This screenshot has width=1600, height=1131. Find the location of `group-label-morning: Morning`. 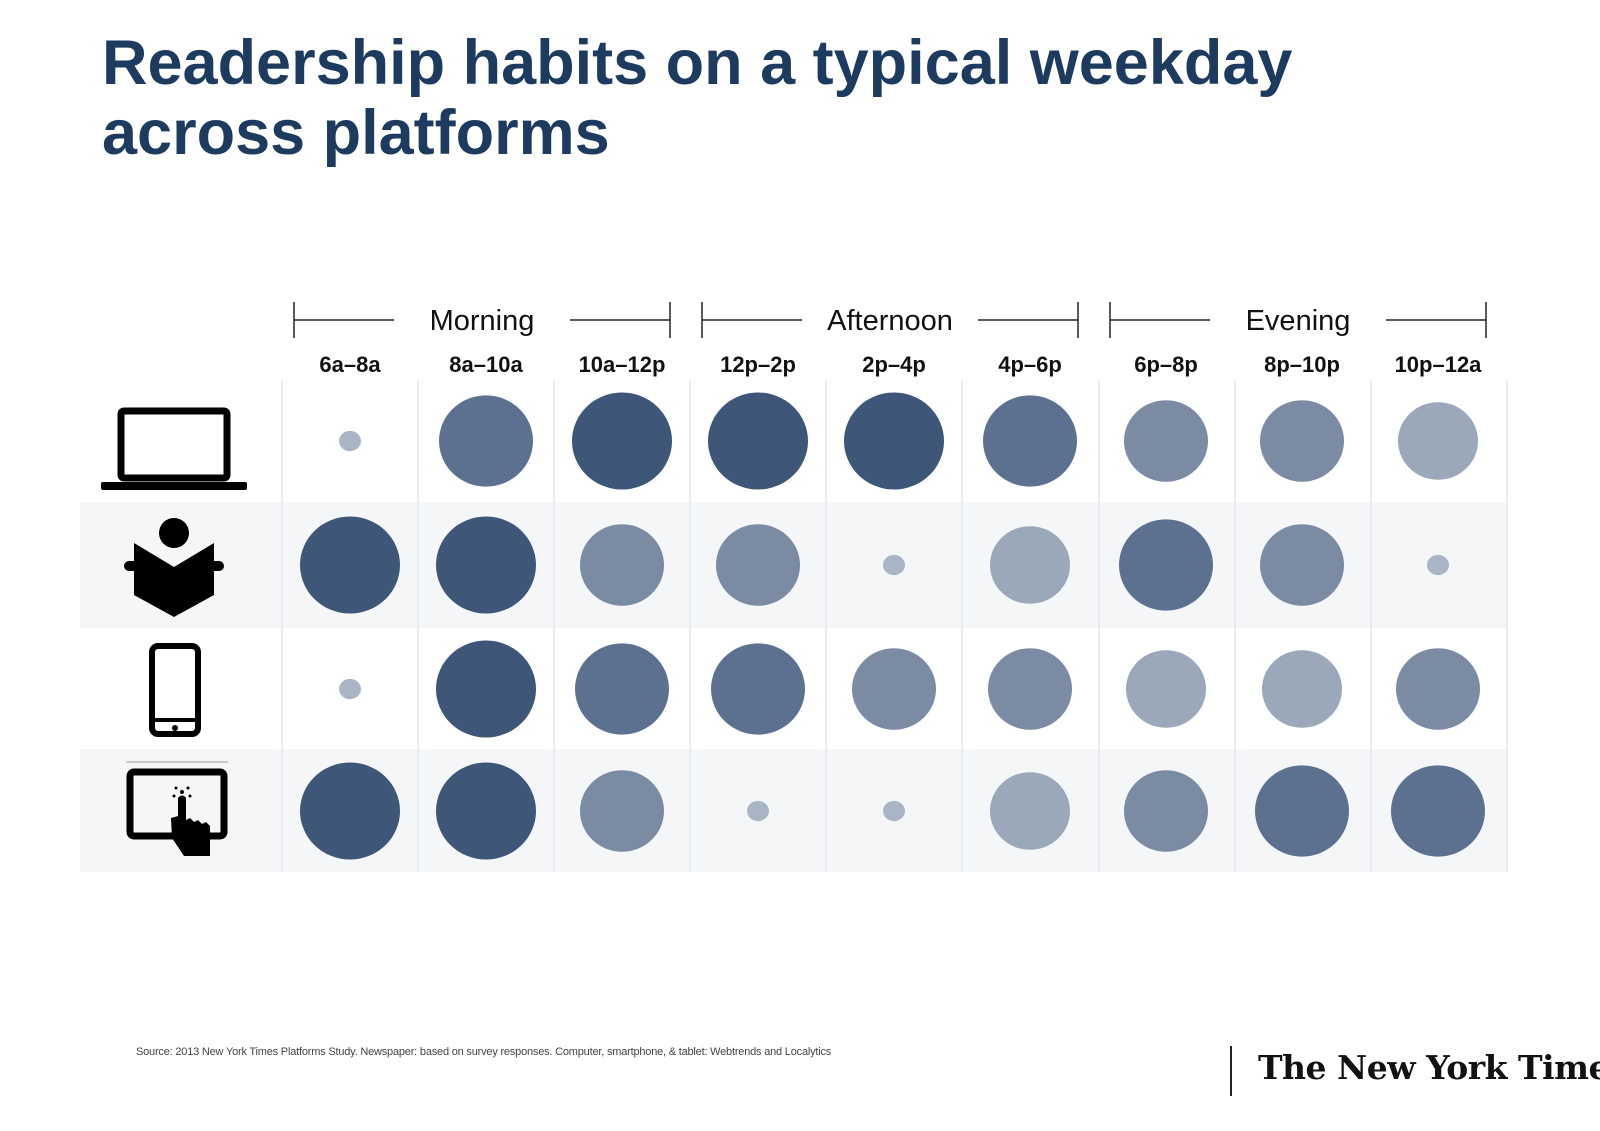

group-label-morning: Morning is located at coordinates (482, 321).